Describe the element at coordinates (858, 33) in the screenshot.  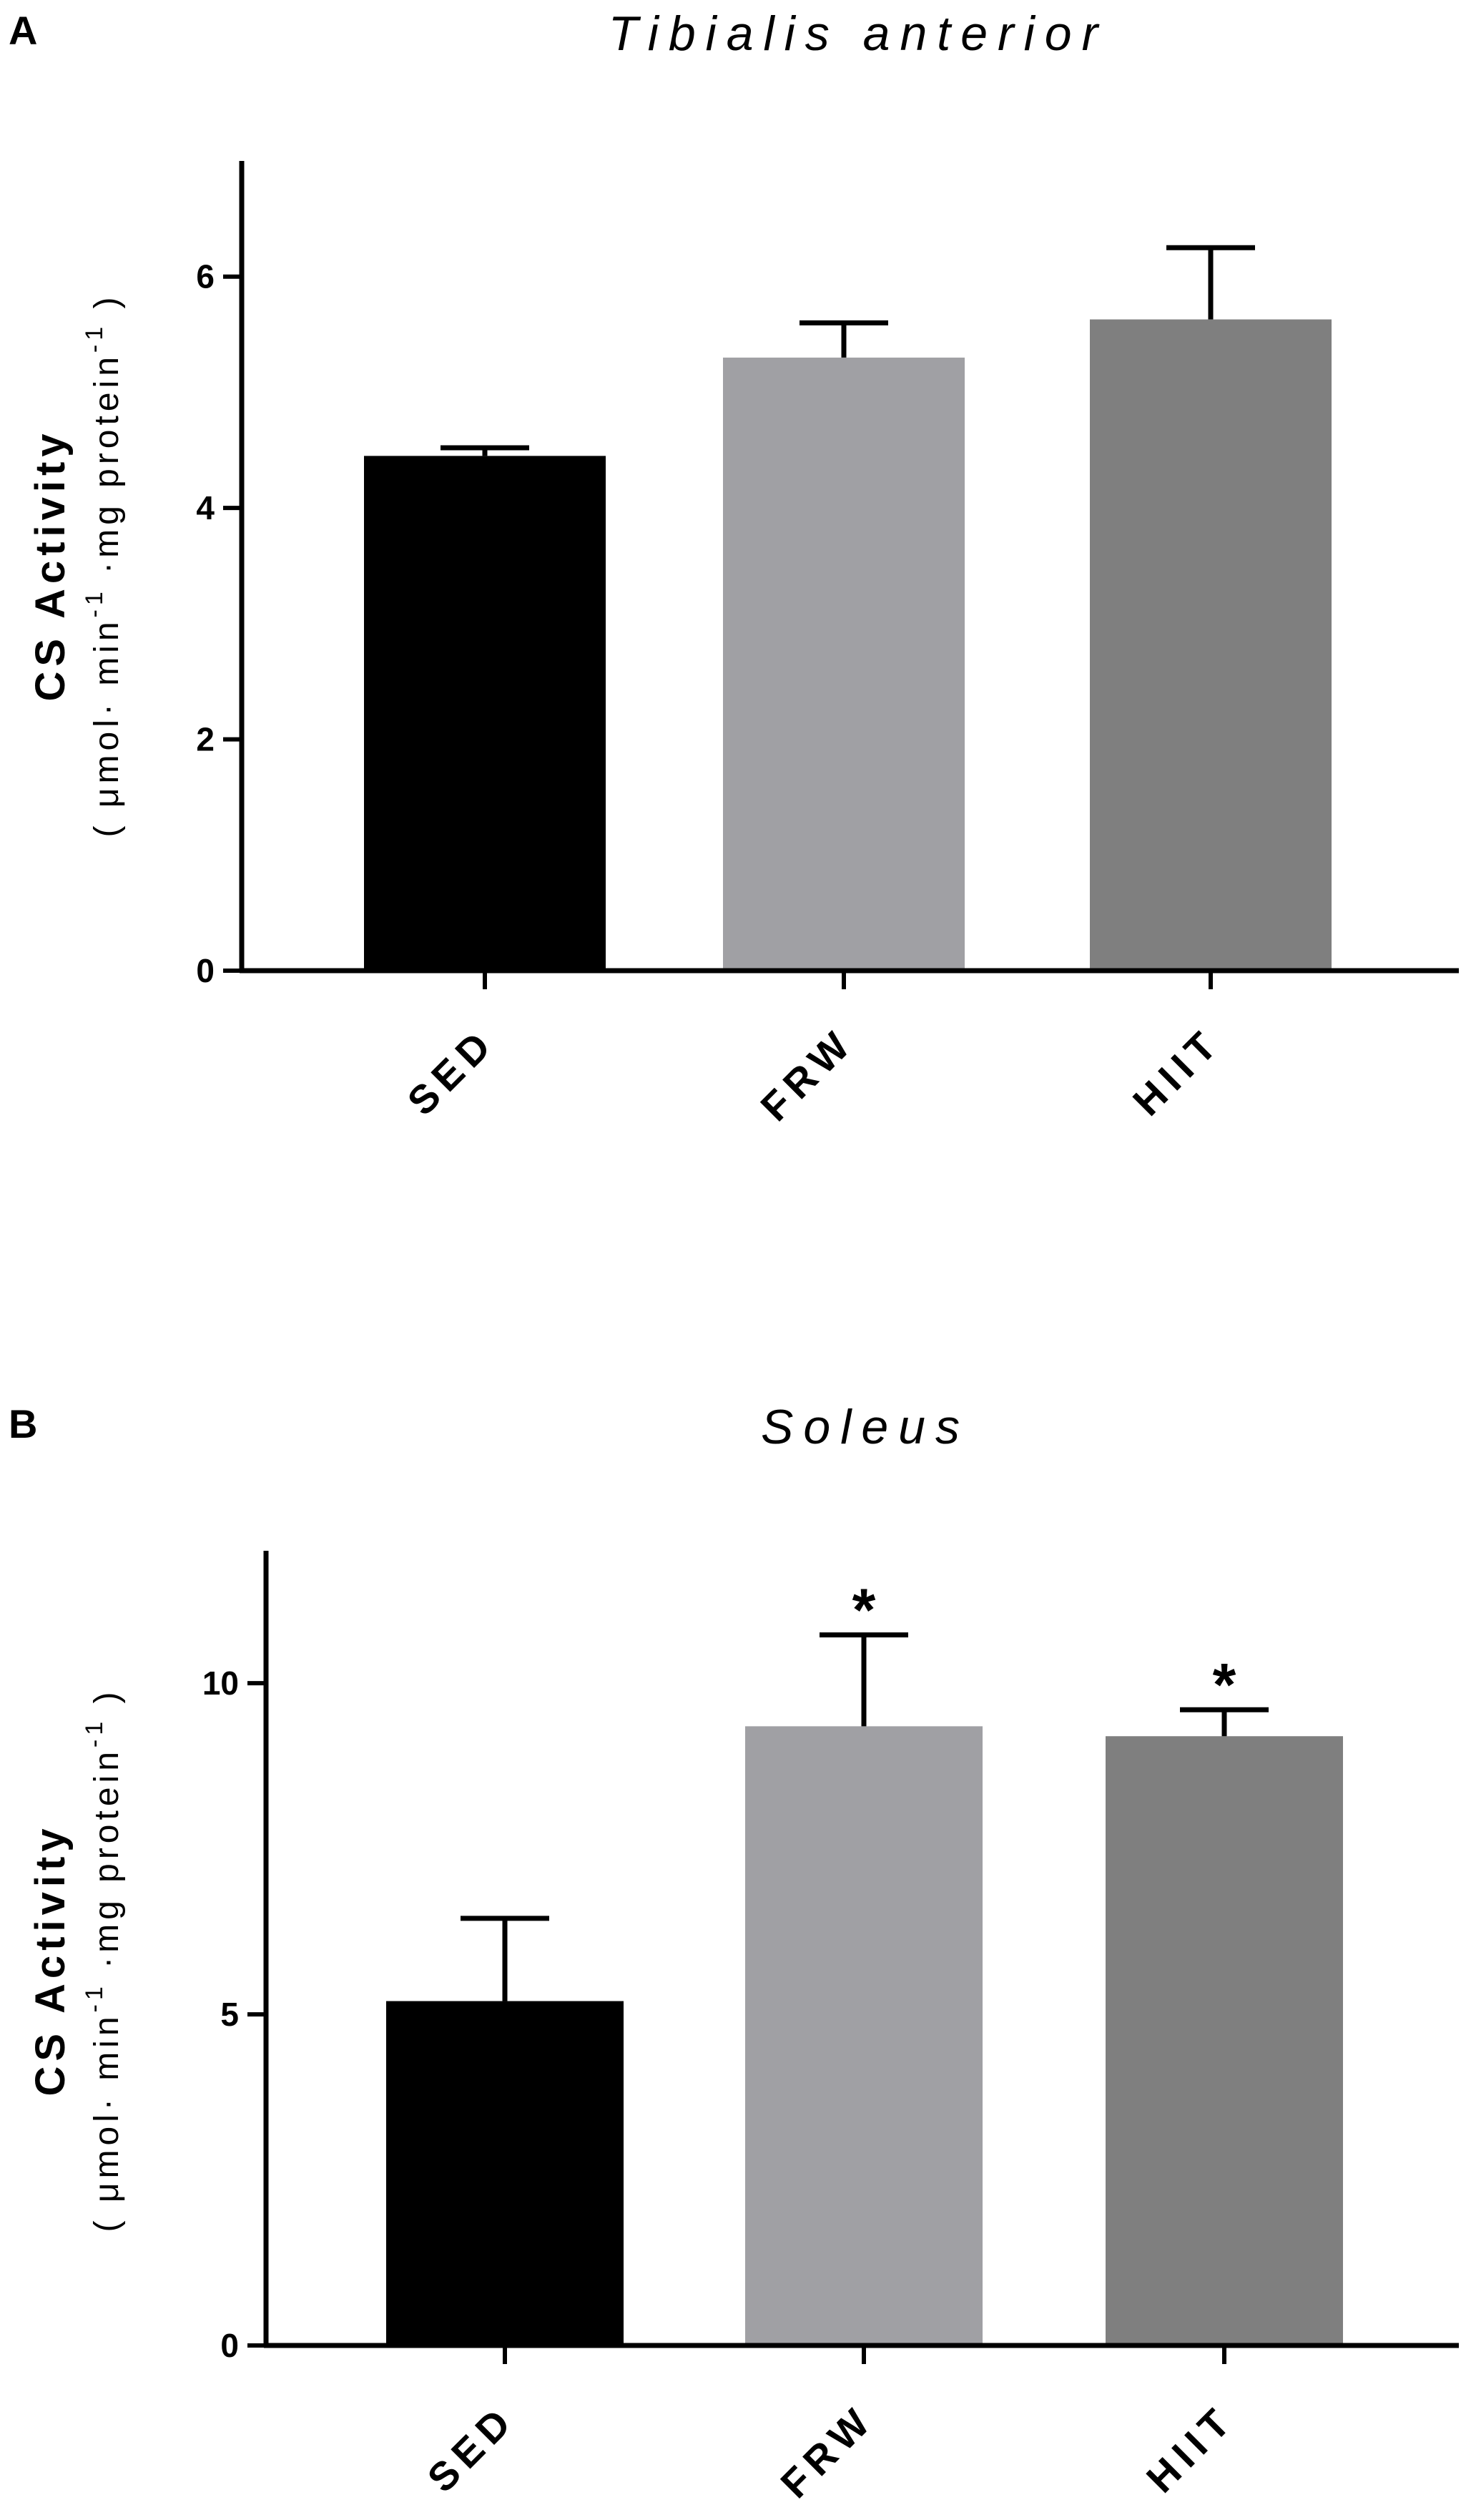
I see `chart-title: Tibialis anterior` at that location.